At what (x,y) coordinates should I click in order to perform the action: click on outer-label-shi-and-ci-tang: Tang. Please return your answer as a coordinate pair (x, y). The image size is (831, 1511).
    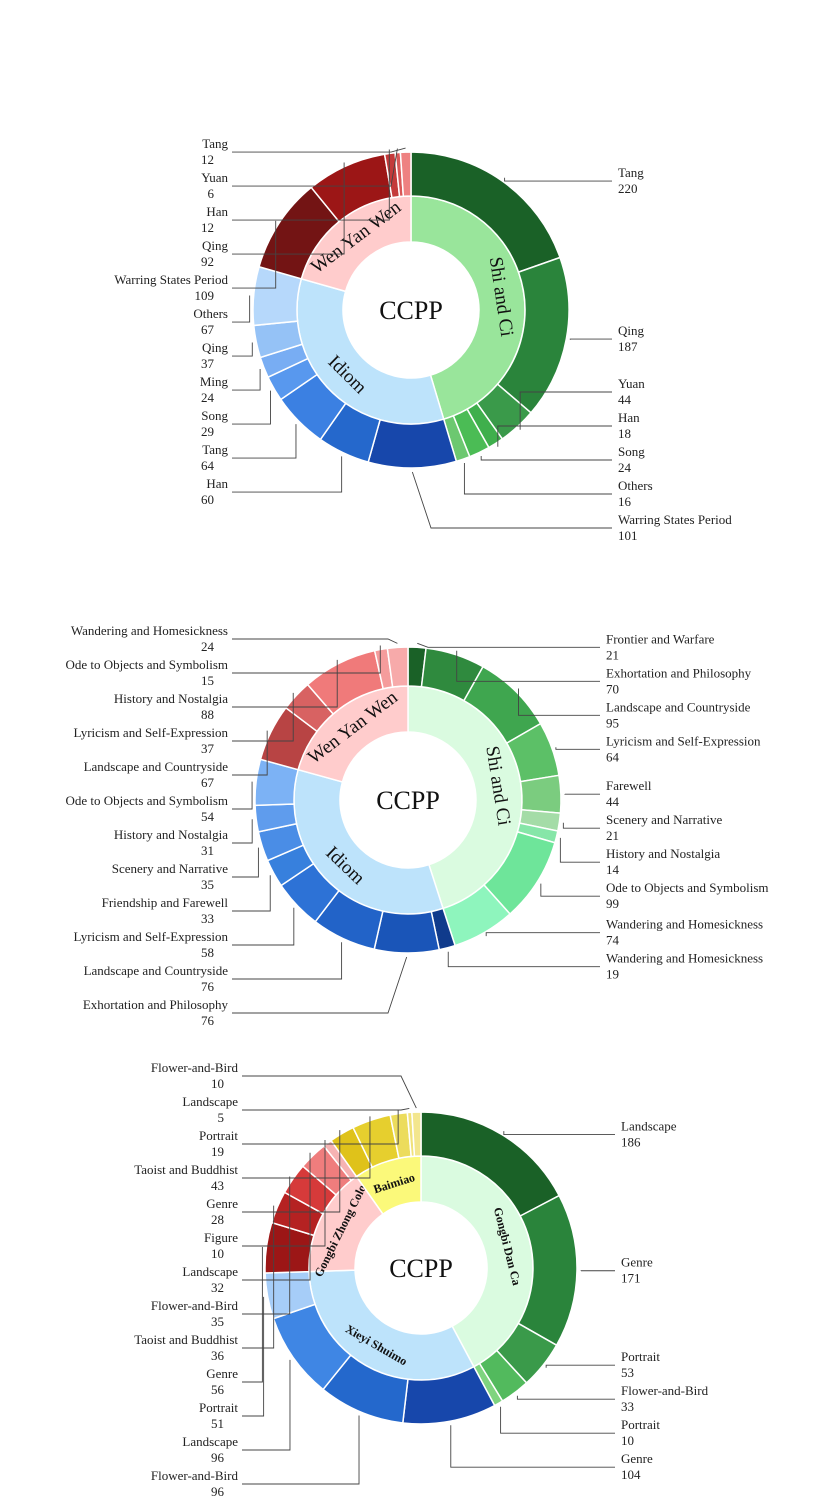
    Looking at the image, I should click on (631, 172).